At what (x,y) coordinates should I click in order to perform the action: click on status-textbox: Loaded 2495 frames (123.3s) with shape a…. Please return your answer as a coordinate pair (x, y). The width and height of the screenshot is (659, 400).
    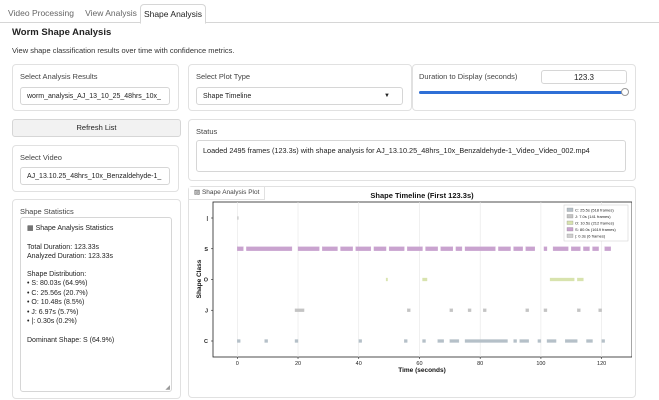
    Looking at the image, I should click on (411, 156).